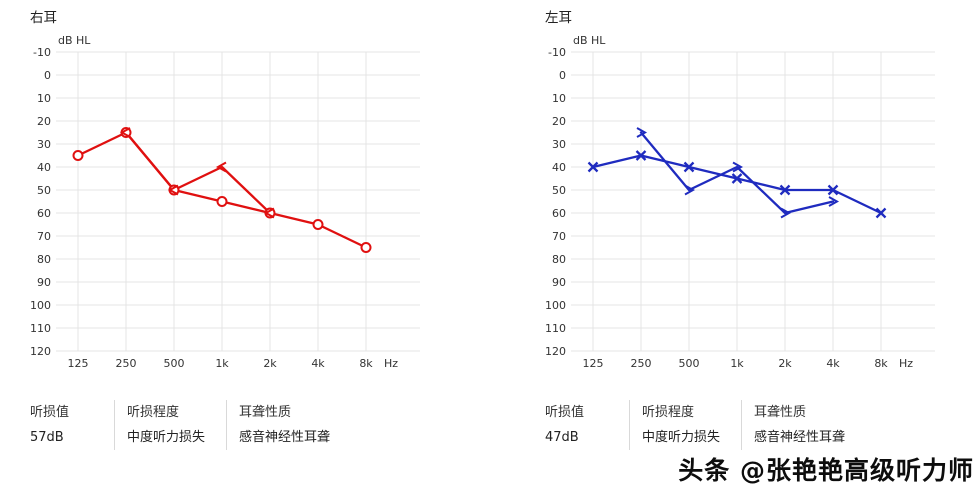 Image resolution: width=977 pixels, height=489 pixels. Describe the element at coordinates (50, 412) in the screenshot. I see `right-summary-header-loss-value: 听损值` at that location.